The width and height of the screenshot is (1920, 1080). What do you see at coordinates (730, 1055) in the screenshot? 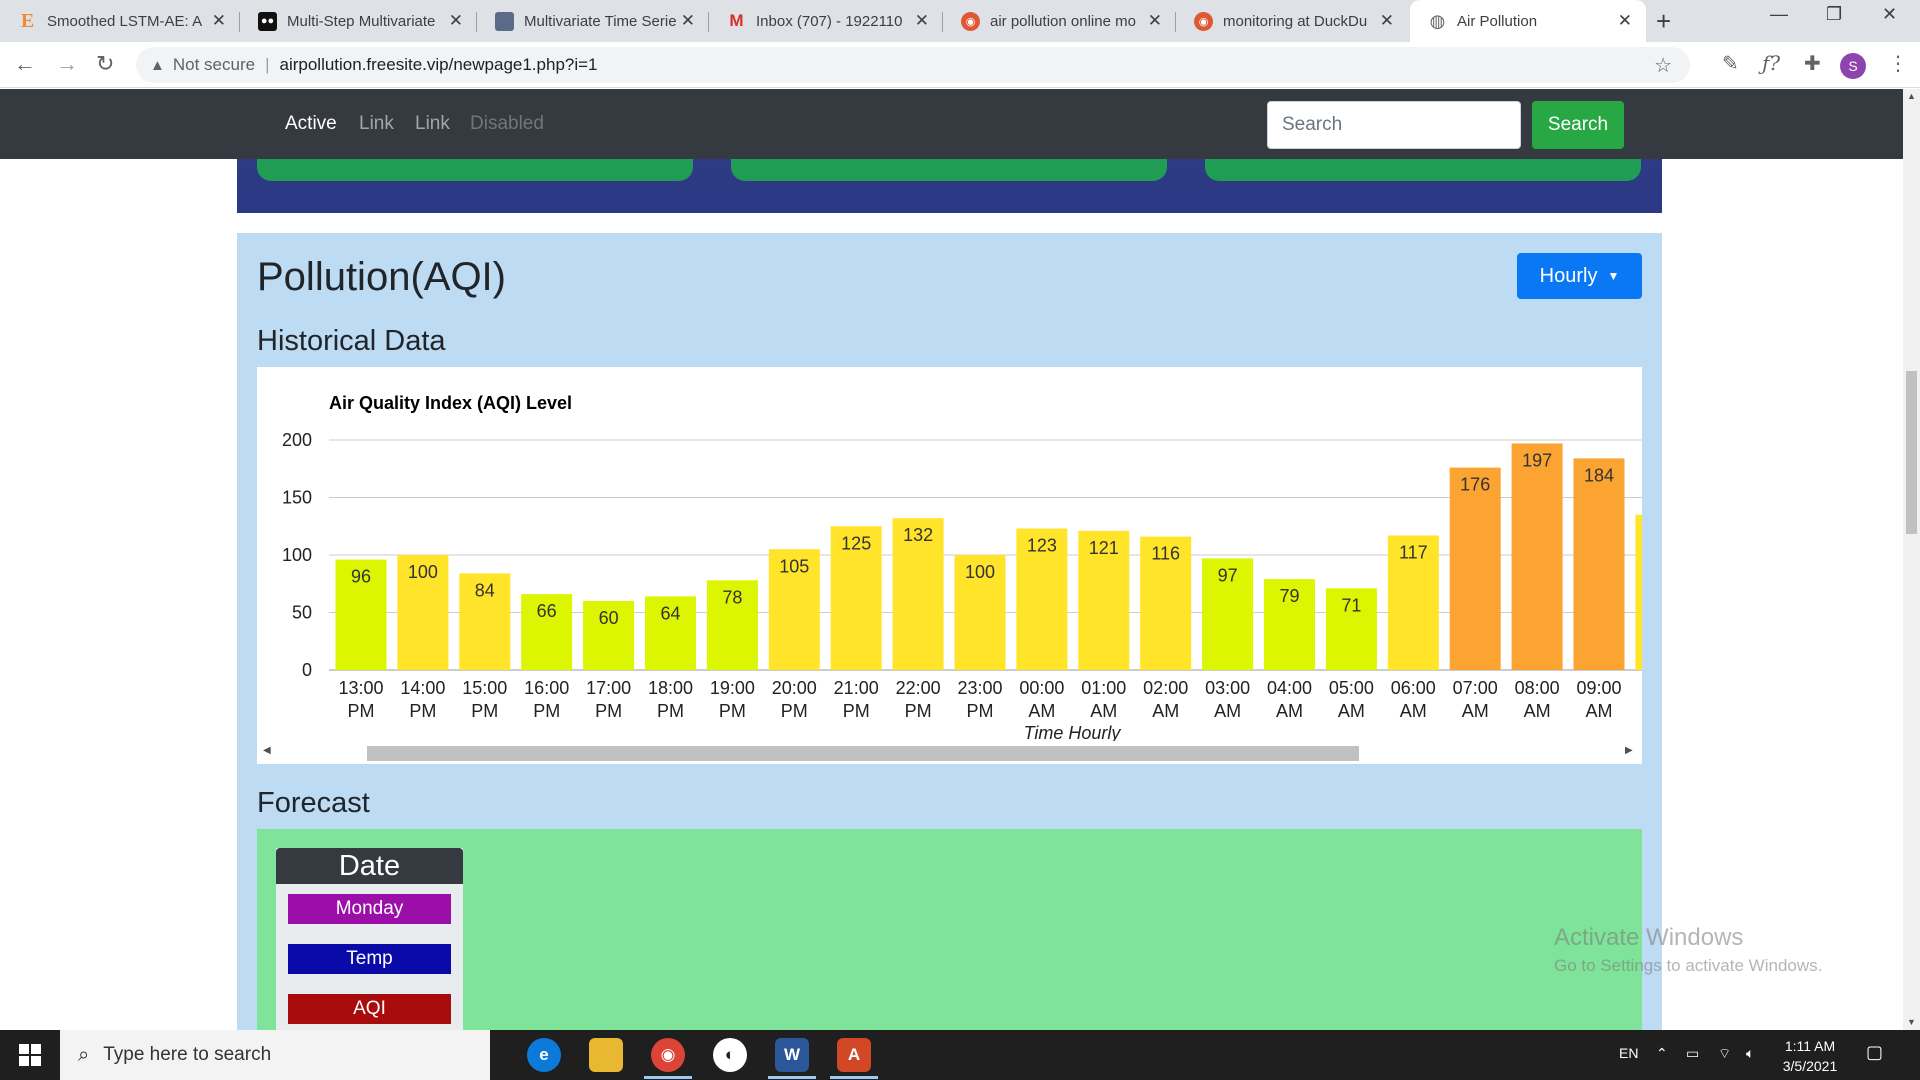
I see `app-icon: ◐` at bounding box center [730, 1055].